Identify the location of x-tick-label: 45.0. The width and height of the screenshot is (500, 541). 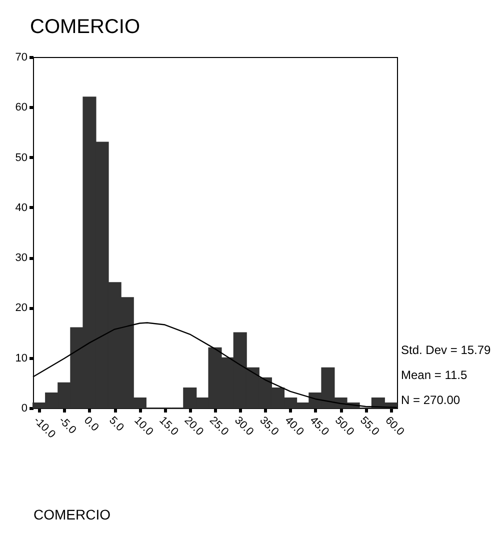
(319, 426).